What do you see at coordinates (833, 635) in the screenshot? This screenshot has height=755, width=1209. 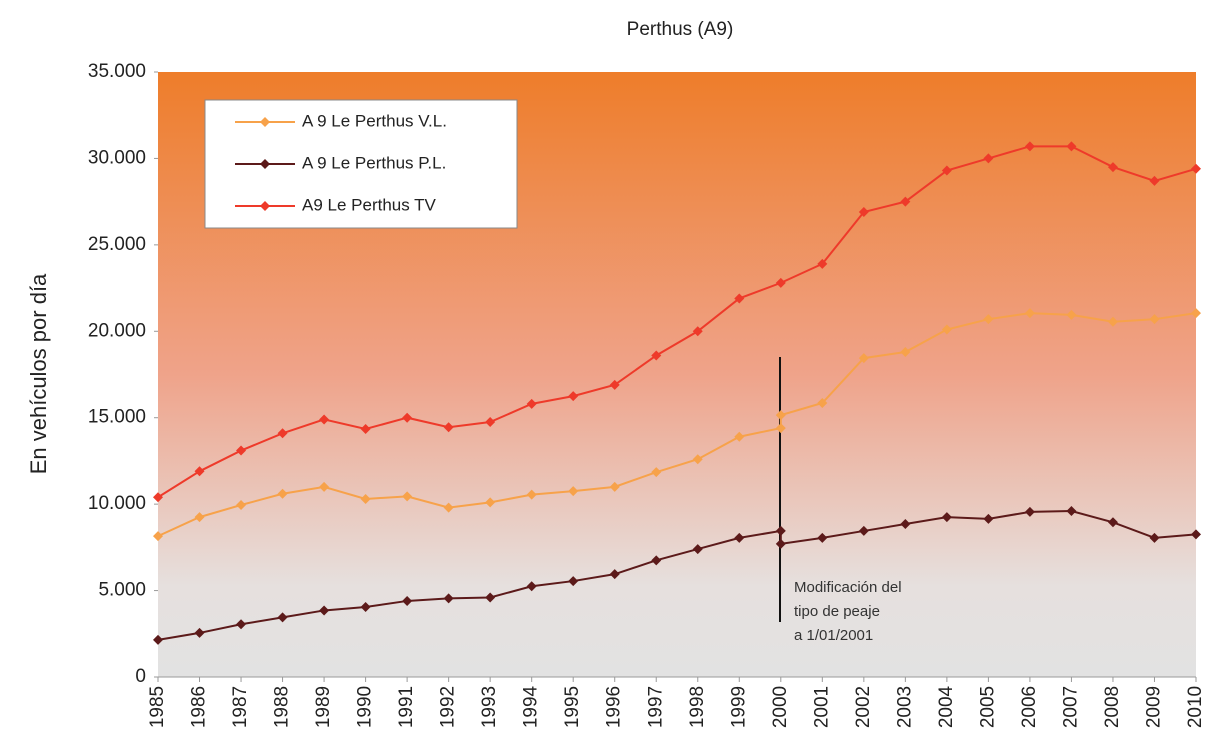 I see `annotation: a 1/01/2001` at bounding box center [833, 635].